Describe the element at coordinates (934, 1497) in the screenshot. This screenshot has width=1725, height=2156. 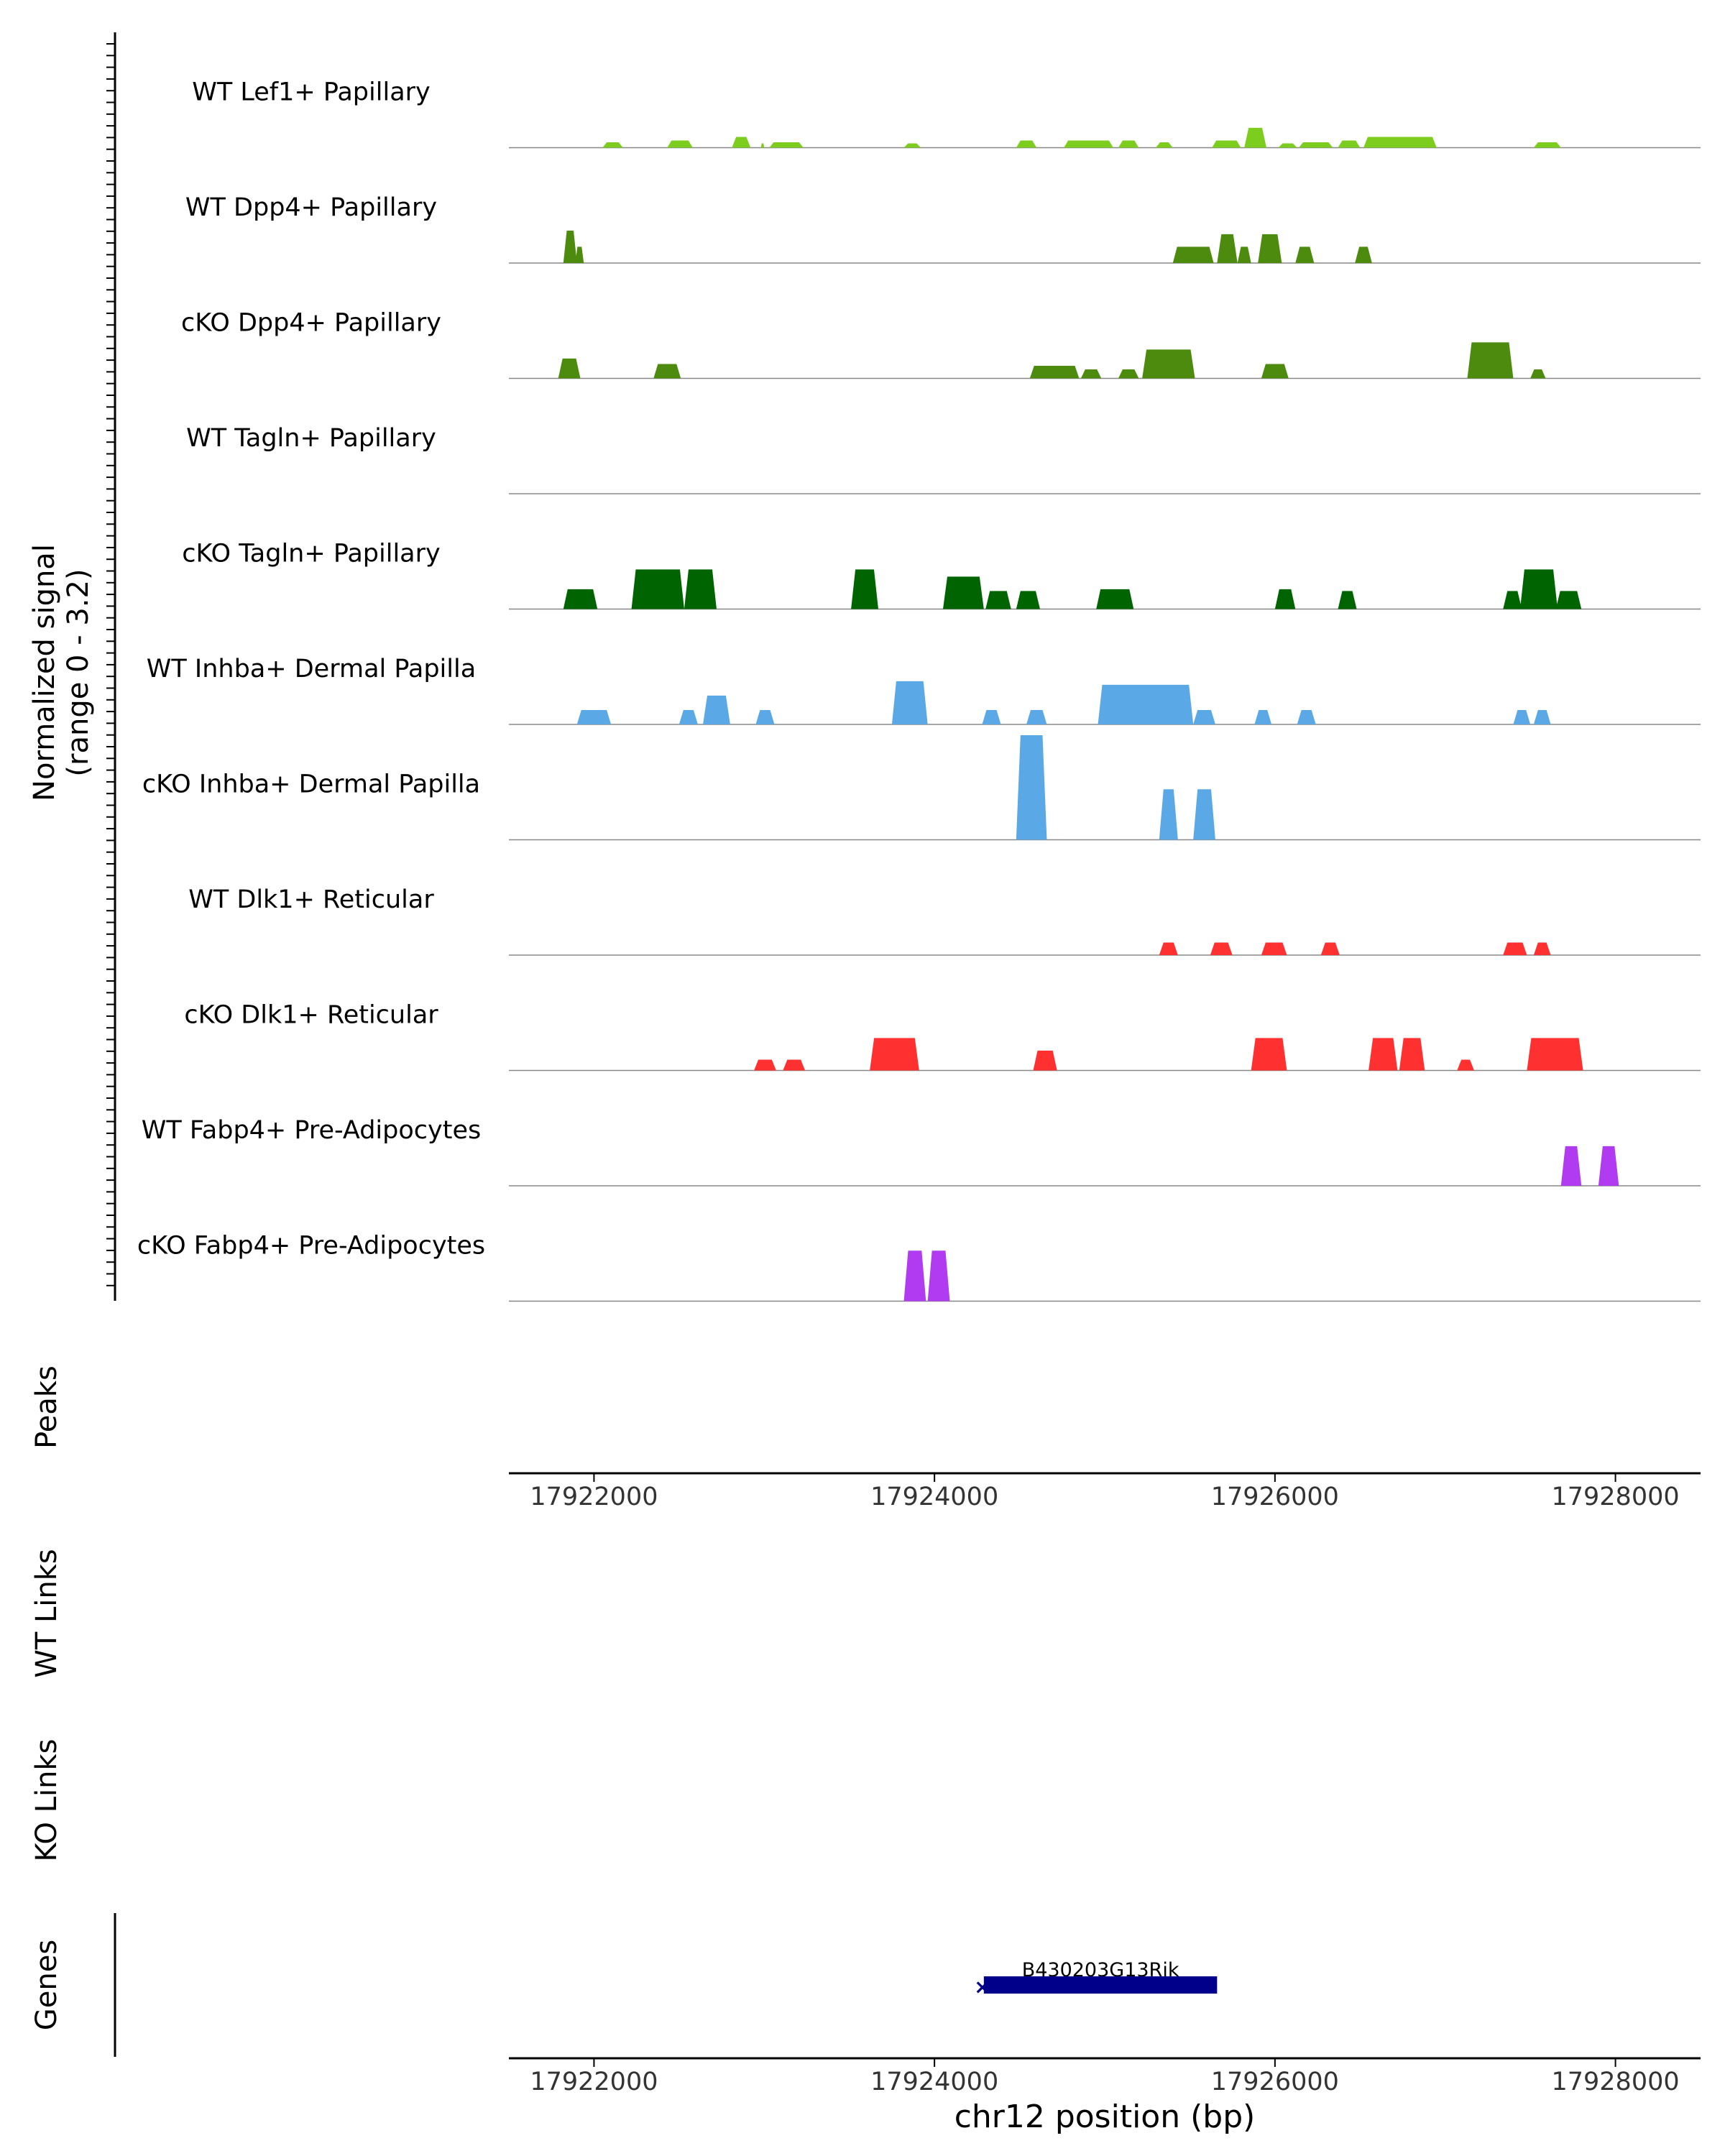
I see `peaks-x-tick-label: 17924000` at that location.